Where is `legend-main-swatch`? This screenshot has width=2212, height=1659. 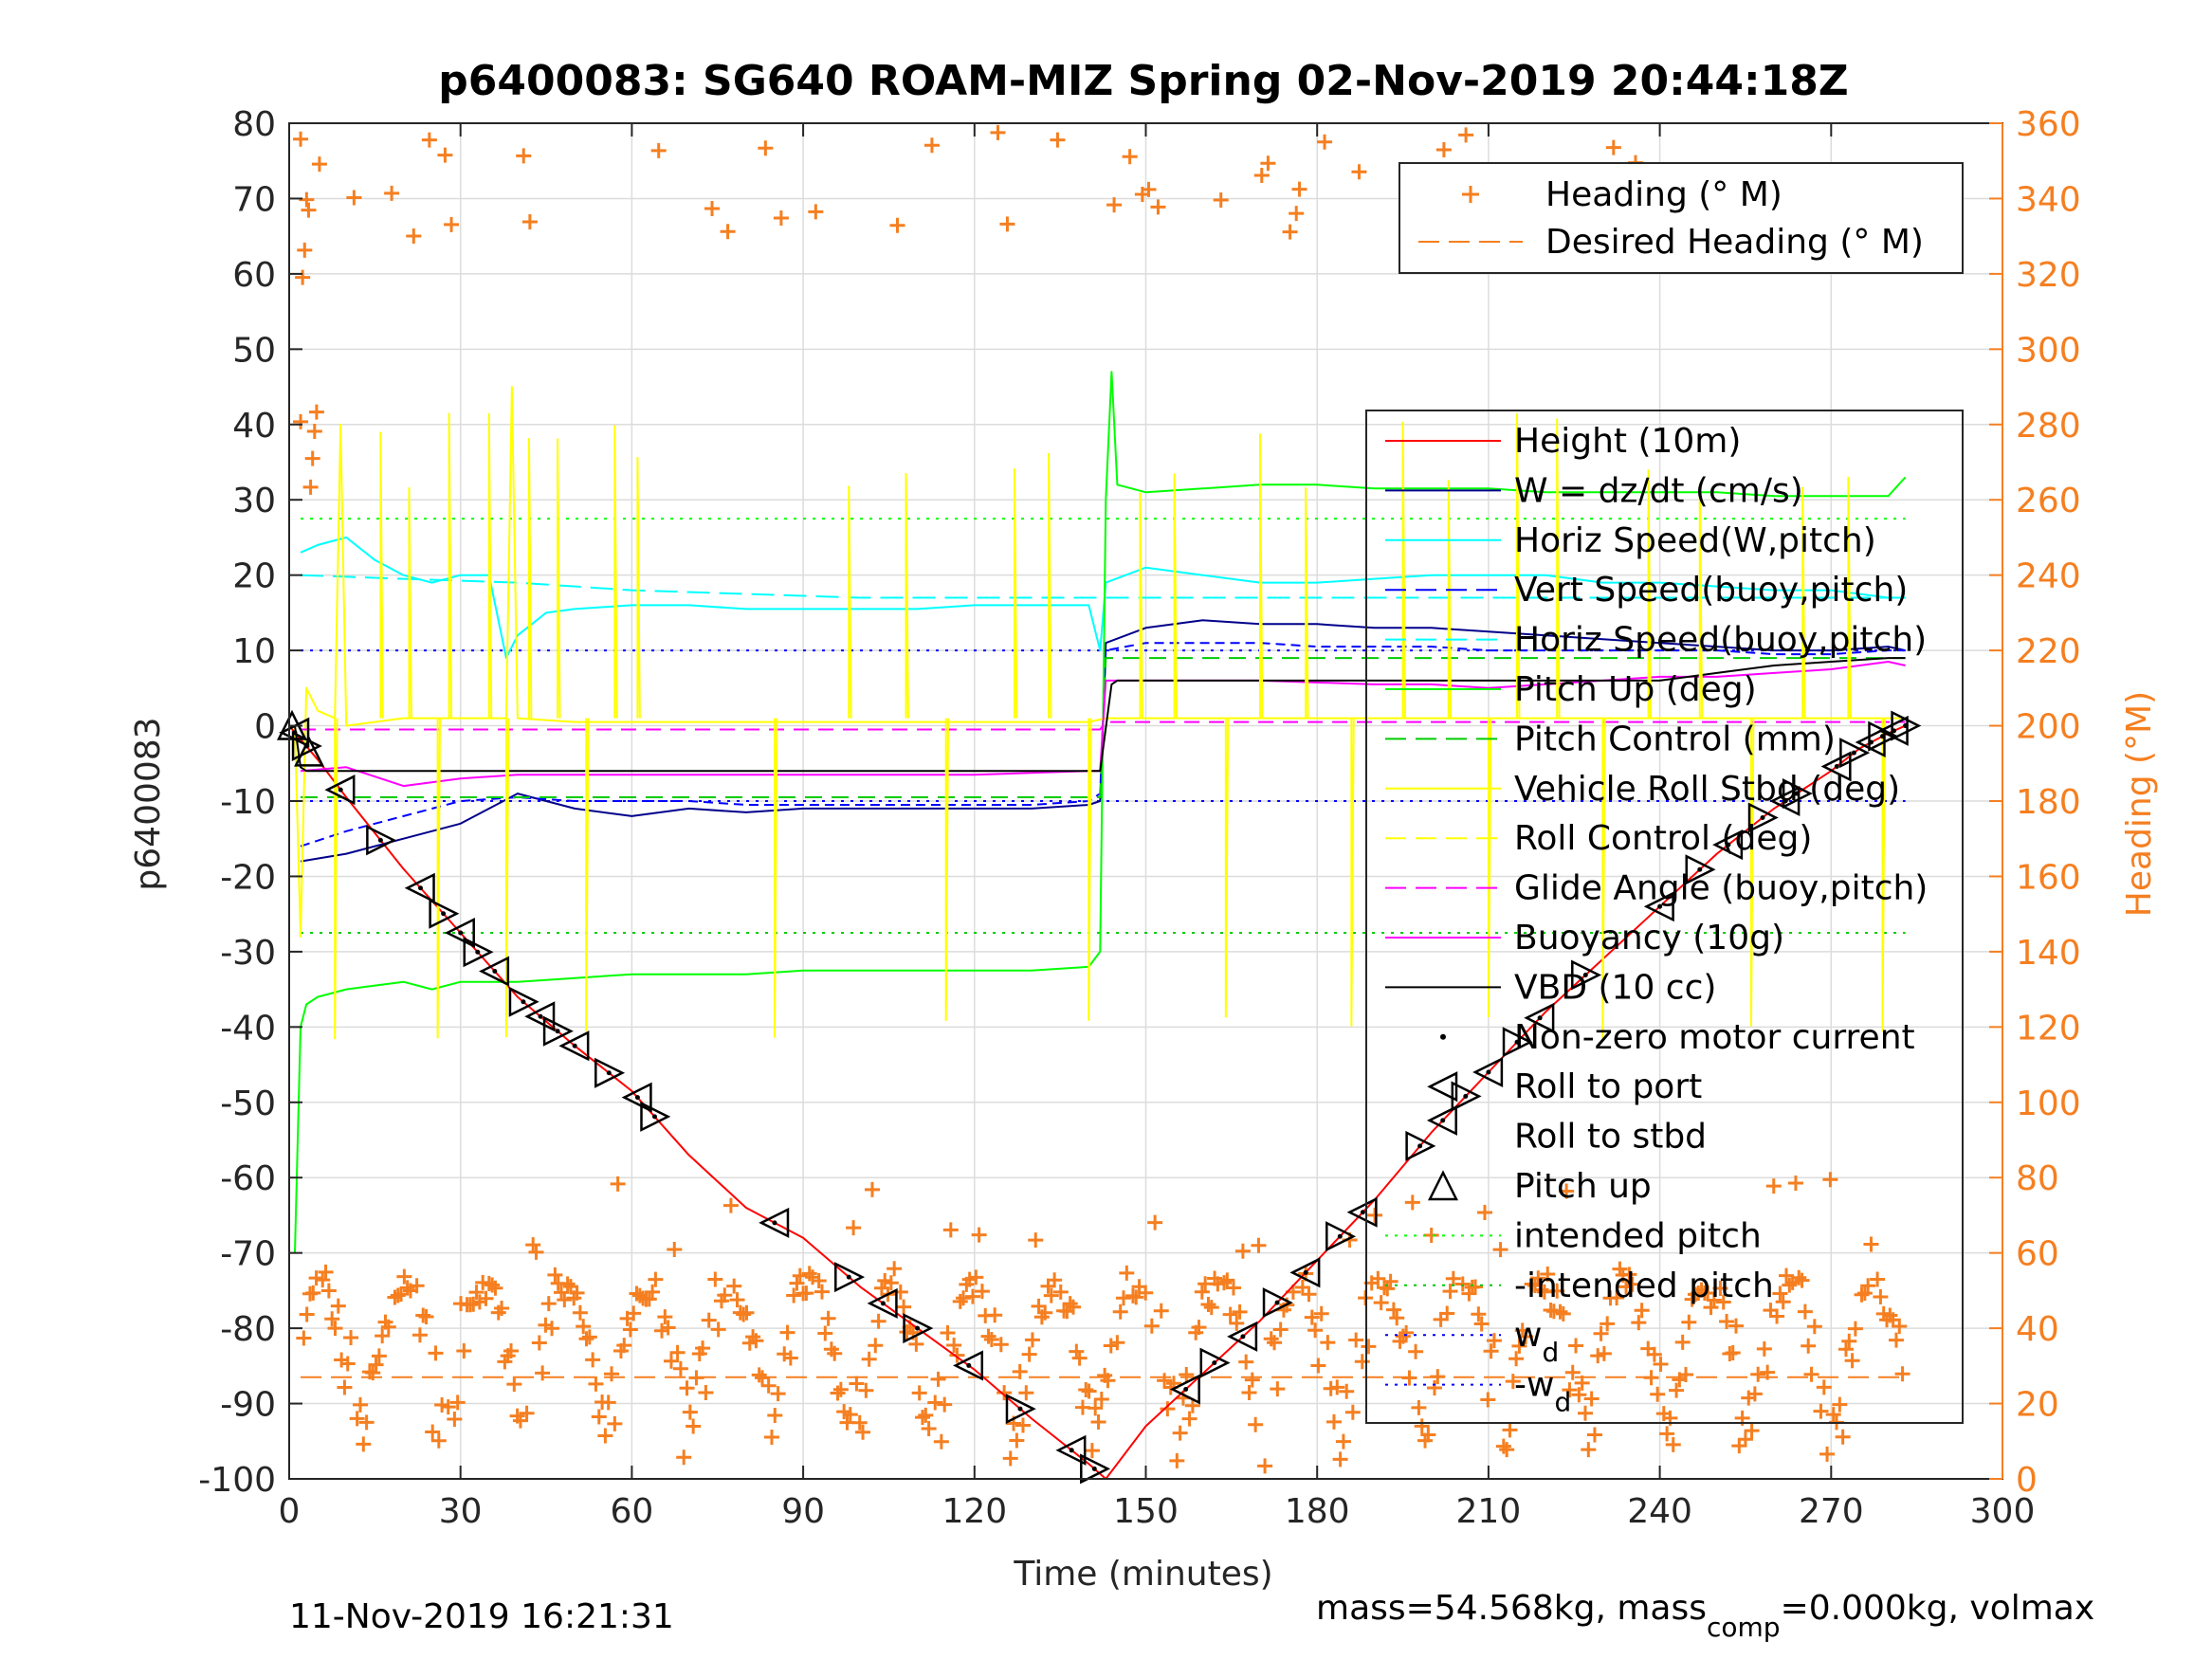 legend-main-swatch is located at coordinates (1442, 1087).